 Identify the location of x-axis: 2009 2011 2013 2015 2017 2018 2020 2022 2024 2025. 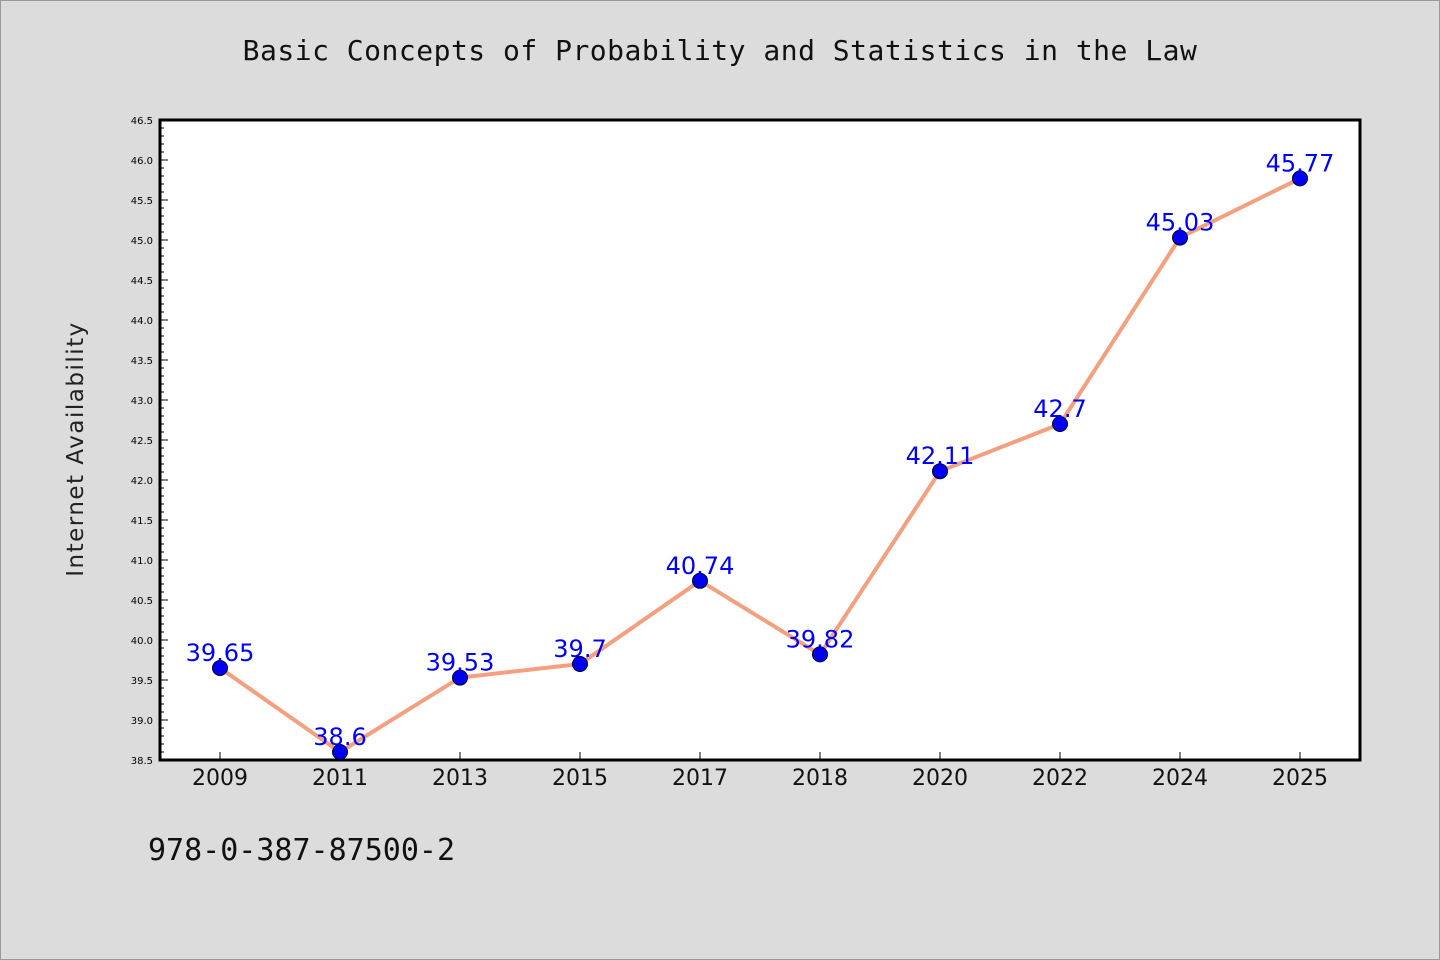
(760, 771).